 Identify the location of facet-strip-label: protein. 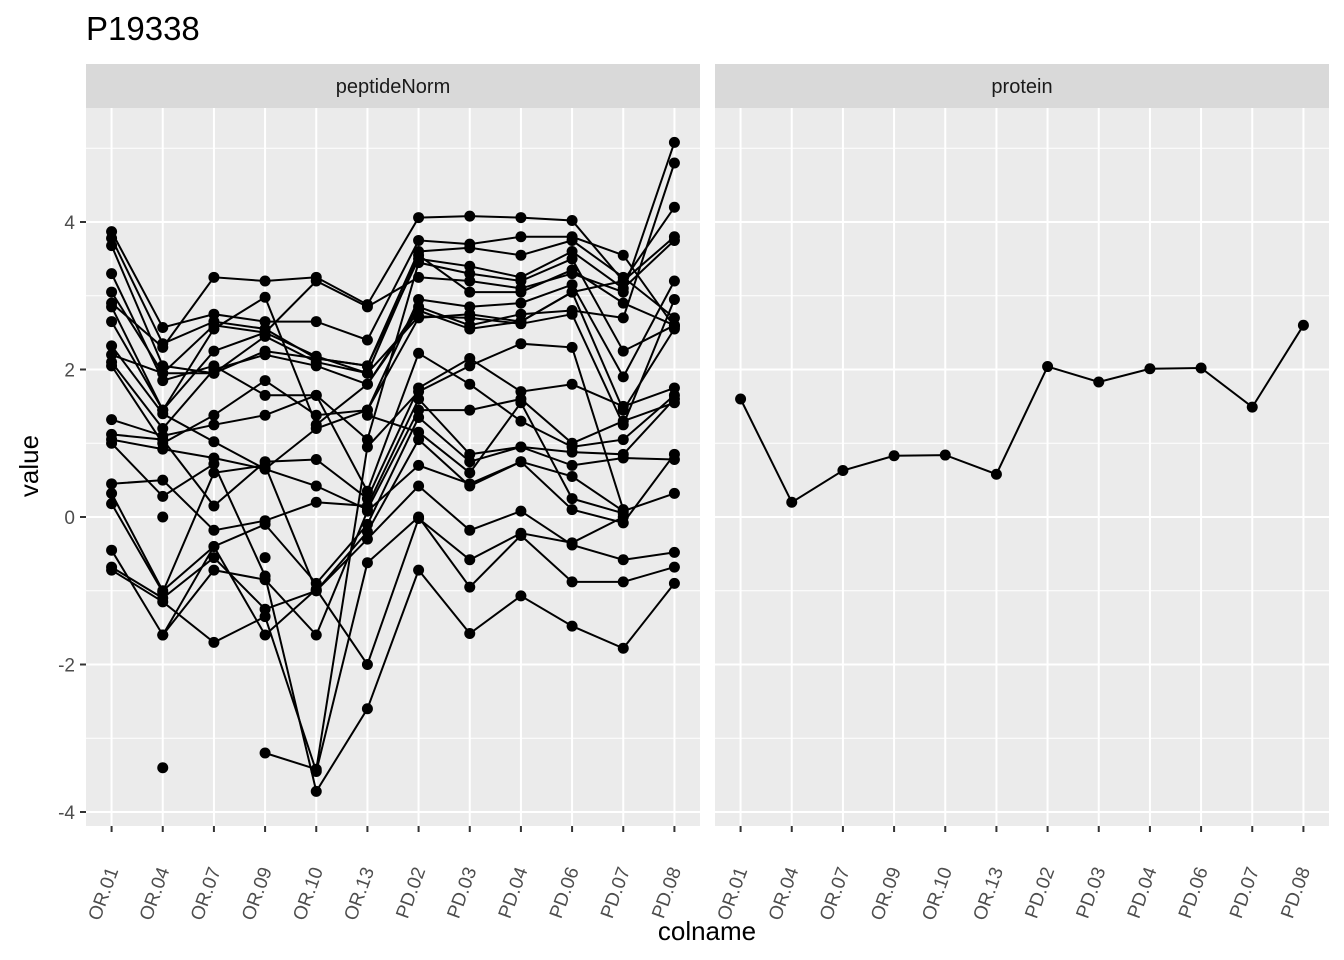
(1021, 87).